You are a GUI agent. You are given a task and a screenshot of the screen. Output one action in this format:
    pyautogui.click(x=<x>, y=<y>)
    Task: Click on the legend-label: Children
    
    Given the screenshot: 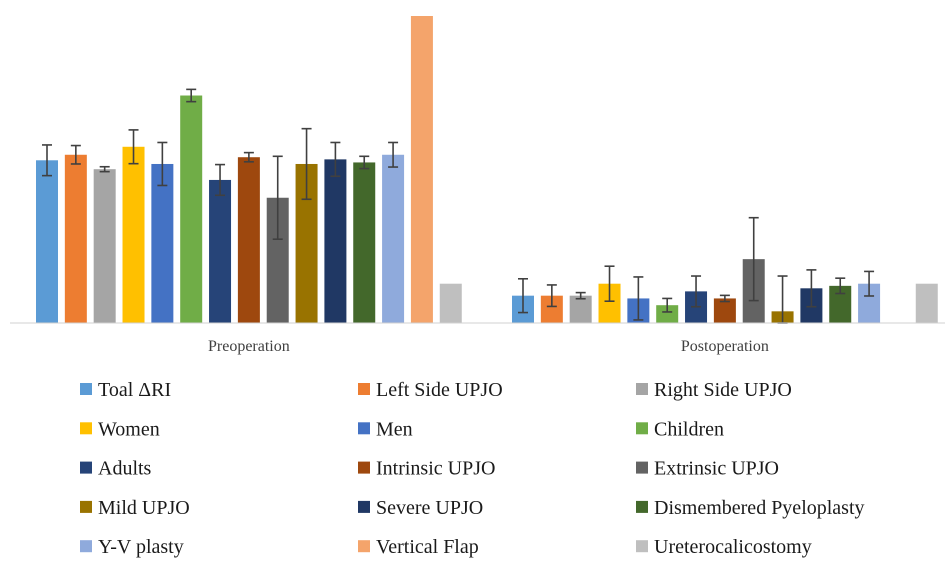 What is the action you would take?
    pyautogui.click(x=689, y=429)
    